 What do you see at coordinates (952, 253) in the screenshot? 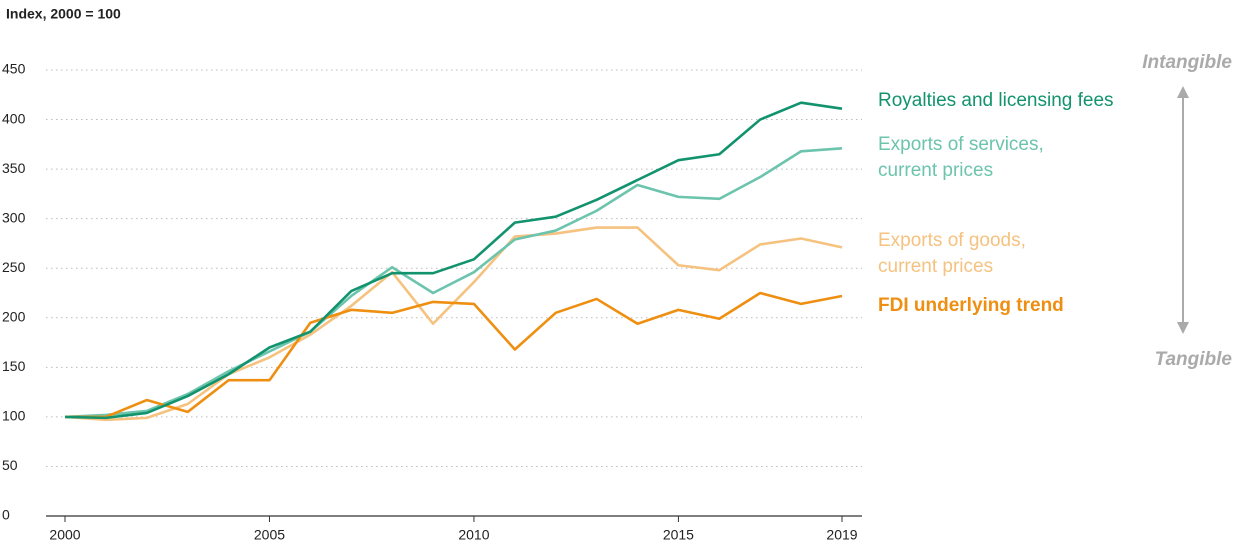
I see `legend-label: Exports of goods, current prices` at bounding box center [952, 253].